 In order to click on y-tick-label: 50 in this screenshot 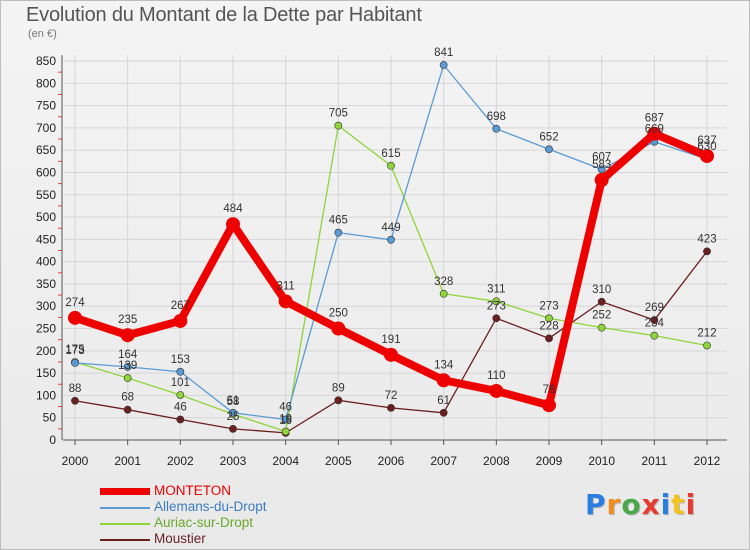, I will do `click(50, 418)`.